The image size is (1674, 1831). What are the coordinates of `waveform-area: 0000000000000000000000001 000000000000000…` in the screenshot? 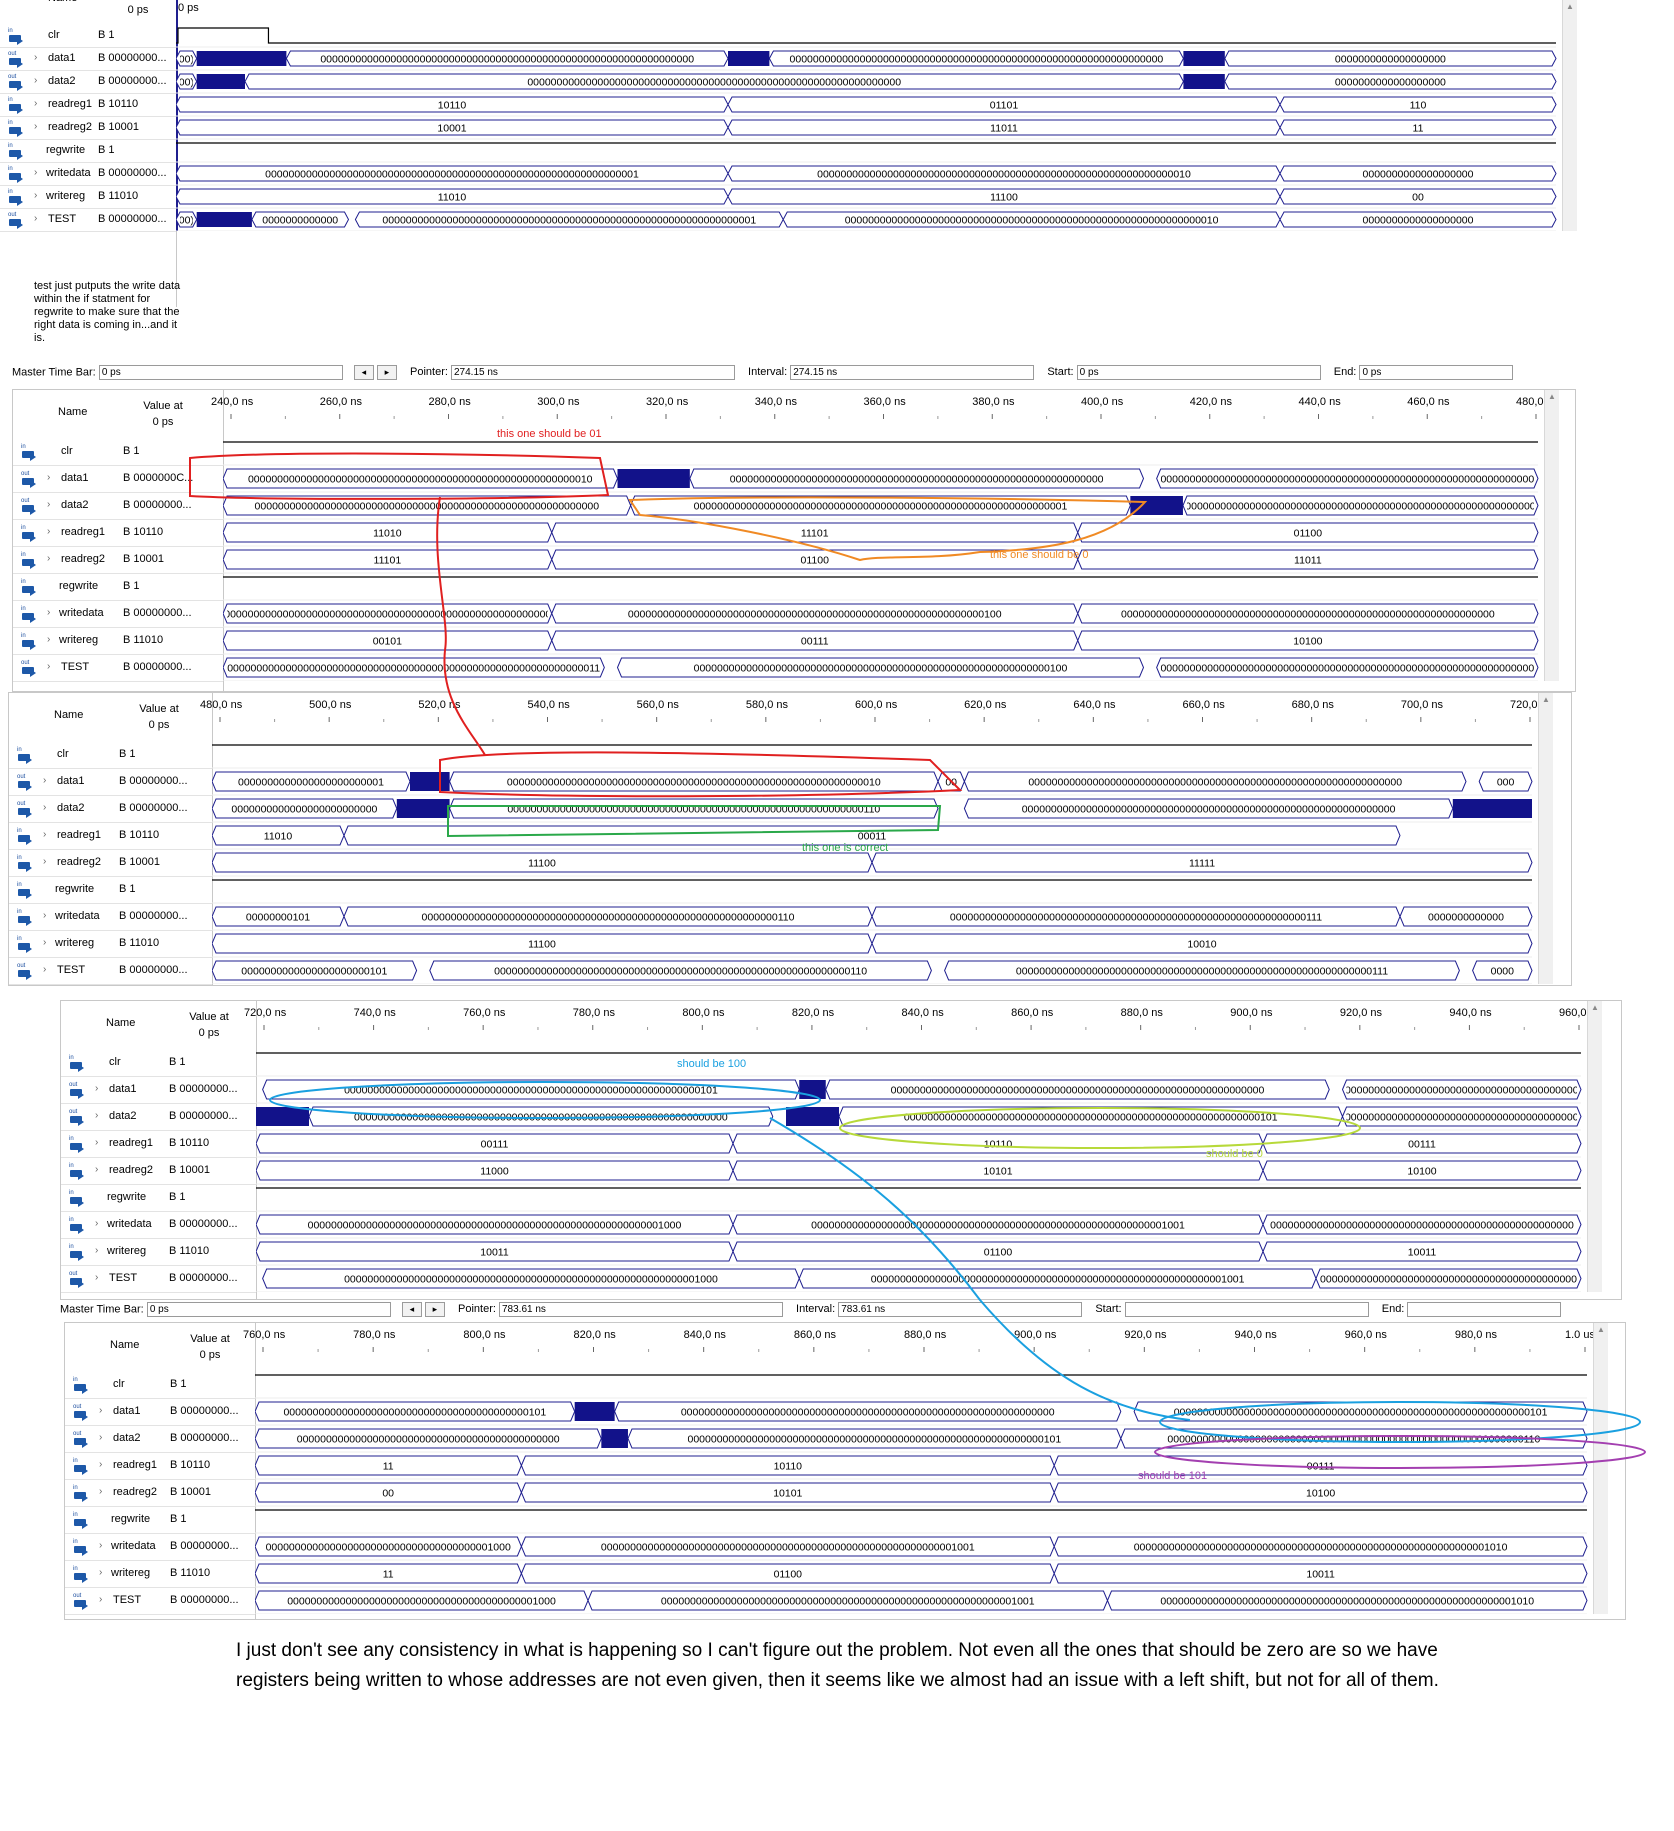 It's located at (882, 838).